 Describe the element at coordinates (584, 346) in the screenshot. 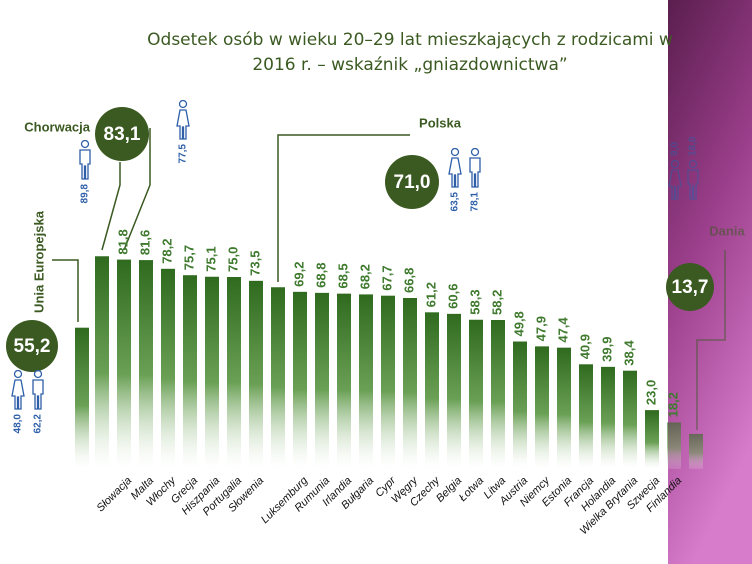

I see `value-label: 40,9` at that location.